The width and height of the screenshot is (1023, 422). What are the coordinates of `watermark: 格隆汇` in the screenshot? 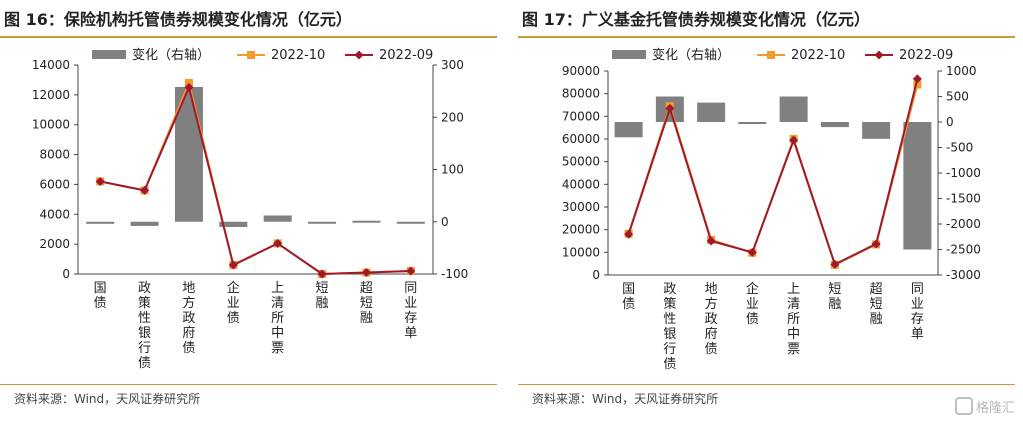 It's located at (984, 406).